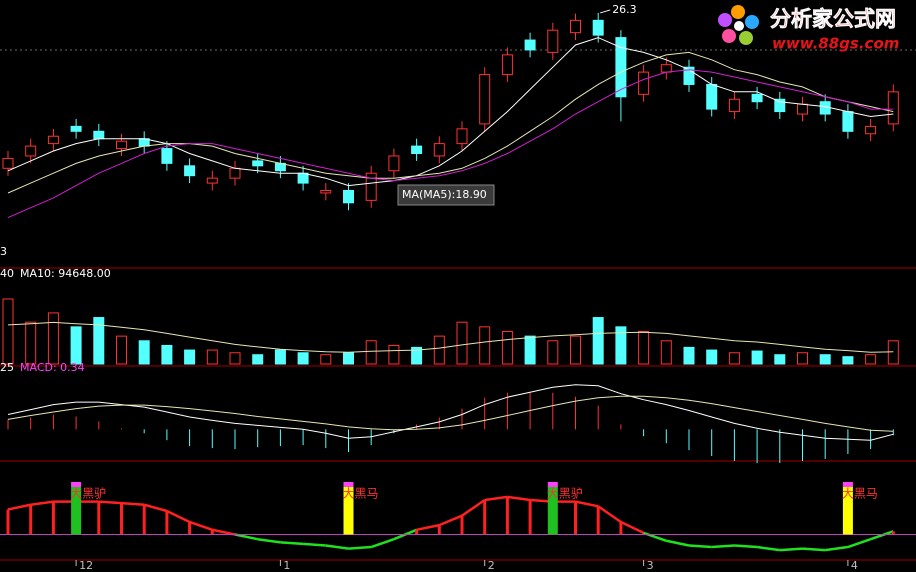  What do you see at coordinates (833, 19) in the screenshot?
I see `logo-title: 分析家公式网` at bounding box center [833, 19].